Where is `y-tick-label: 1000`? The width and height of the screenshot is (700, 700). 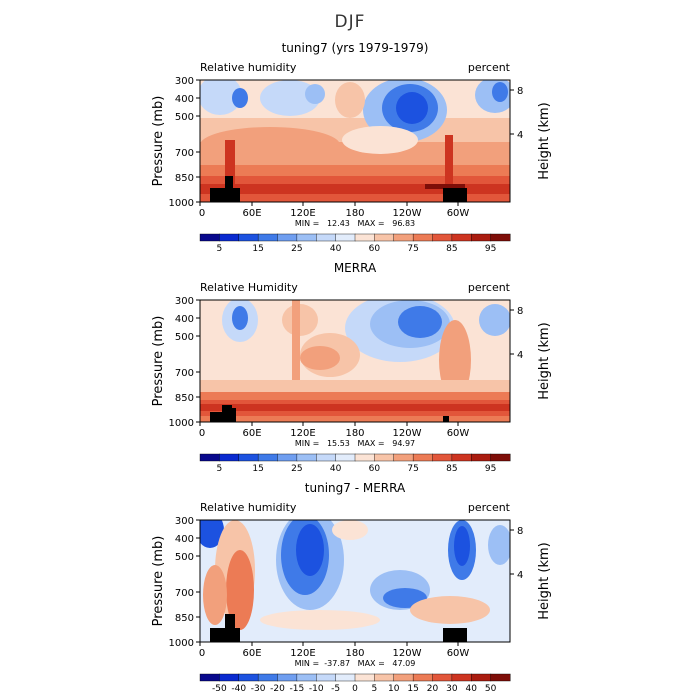
y-tick-label: 1000 is located at coordinates (181, 643).